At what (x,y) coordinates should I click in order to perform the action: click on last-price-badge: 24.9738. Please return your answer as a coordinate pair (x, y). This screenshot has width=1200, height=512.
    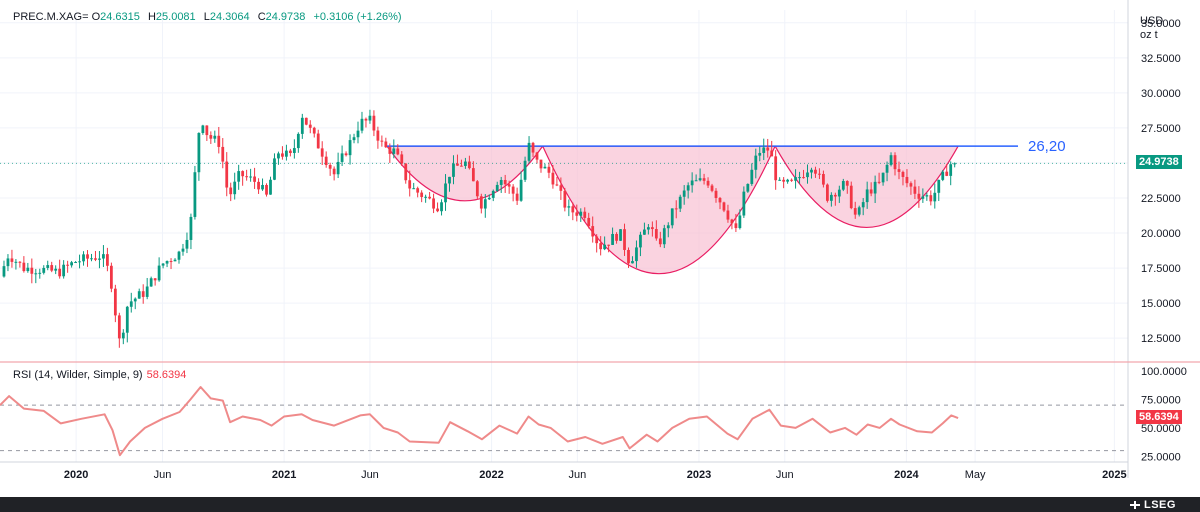
    Looking at the image, I should click on (1159, 162).